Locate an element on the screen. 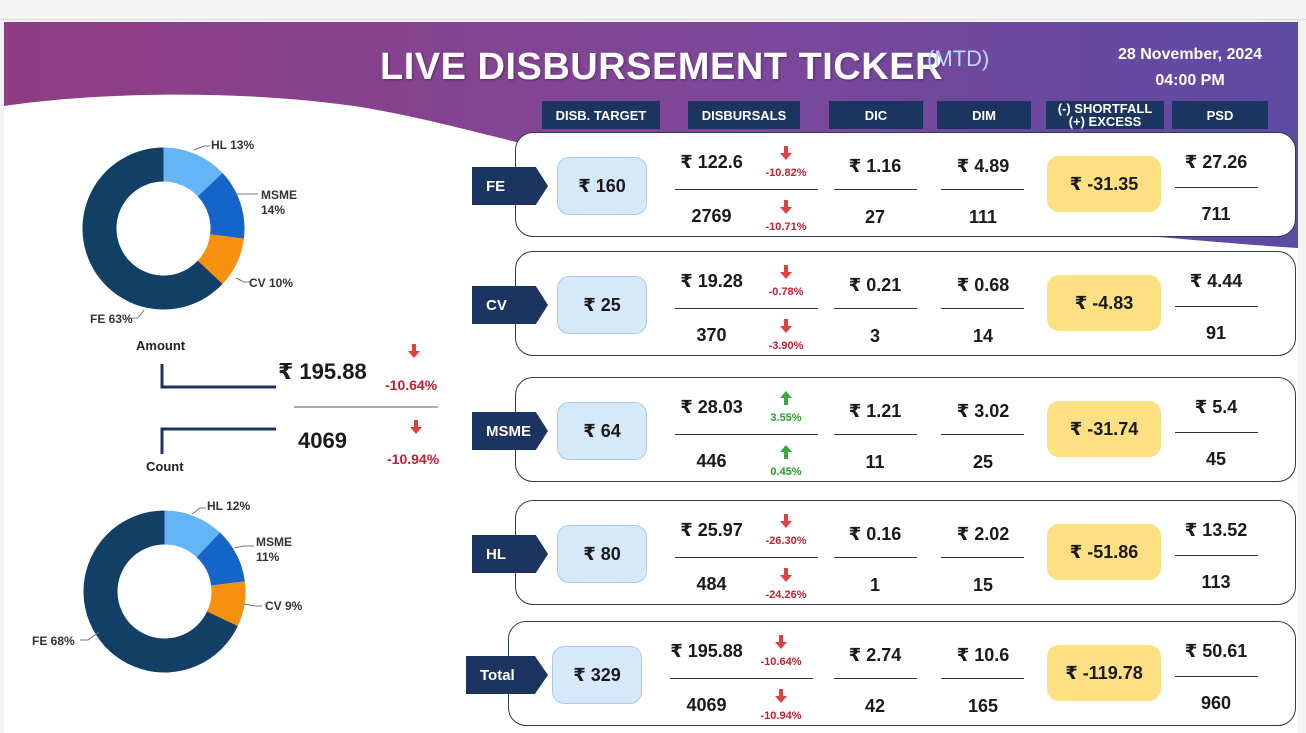 Image resolution: width=1306 pixels, height=733 pixels. summary-amount-change: -10.64% is located at coordinates (411, 385).